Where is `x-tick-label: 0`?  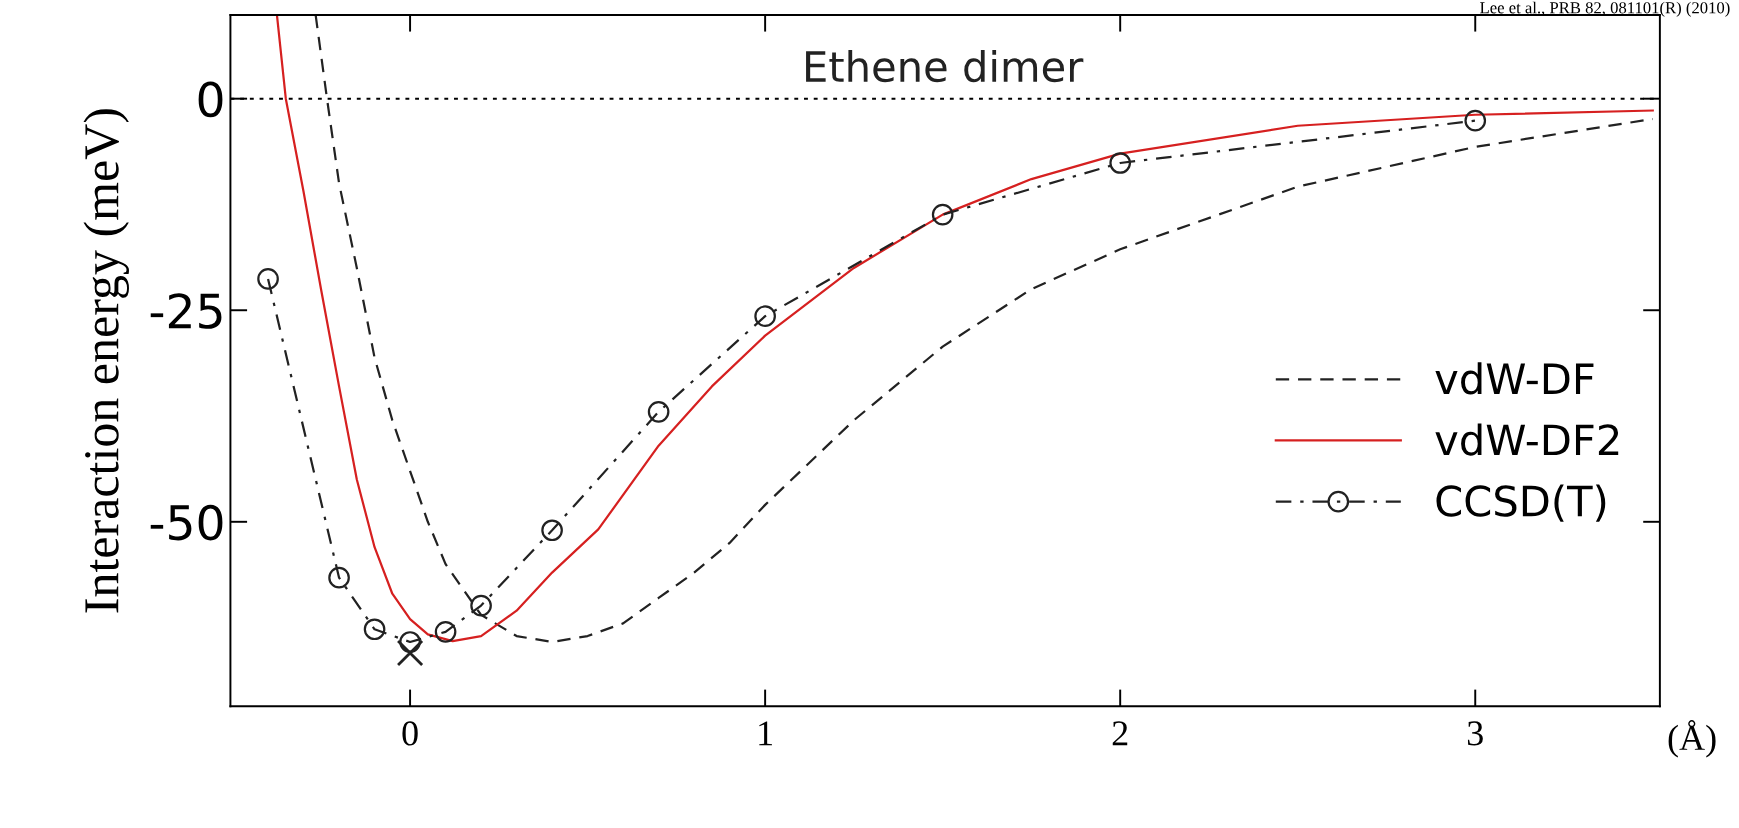 x-tick-label: 0 is located at coordinates (410, 733).